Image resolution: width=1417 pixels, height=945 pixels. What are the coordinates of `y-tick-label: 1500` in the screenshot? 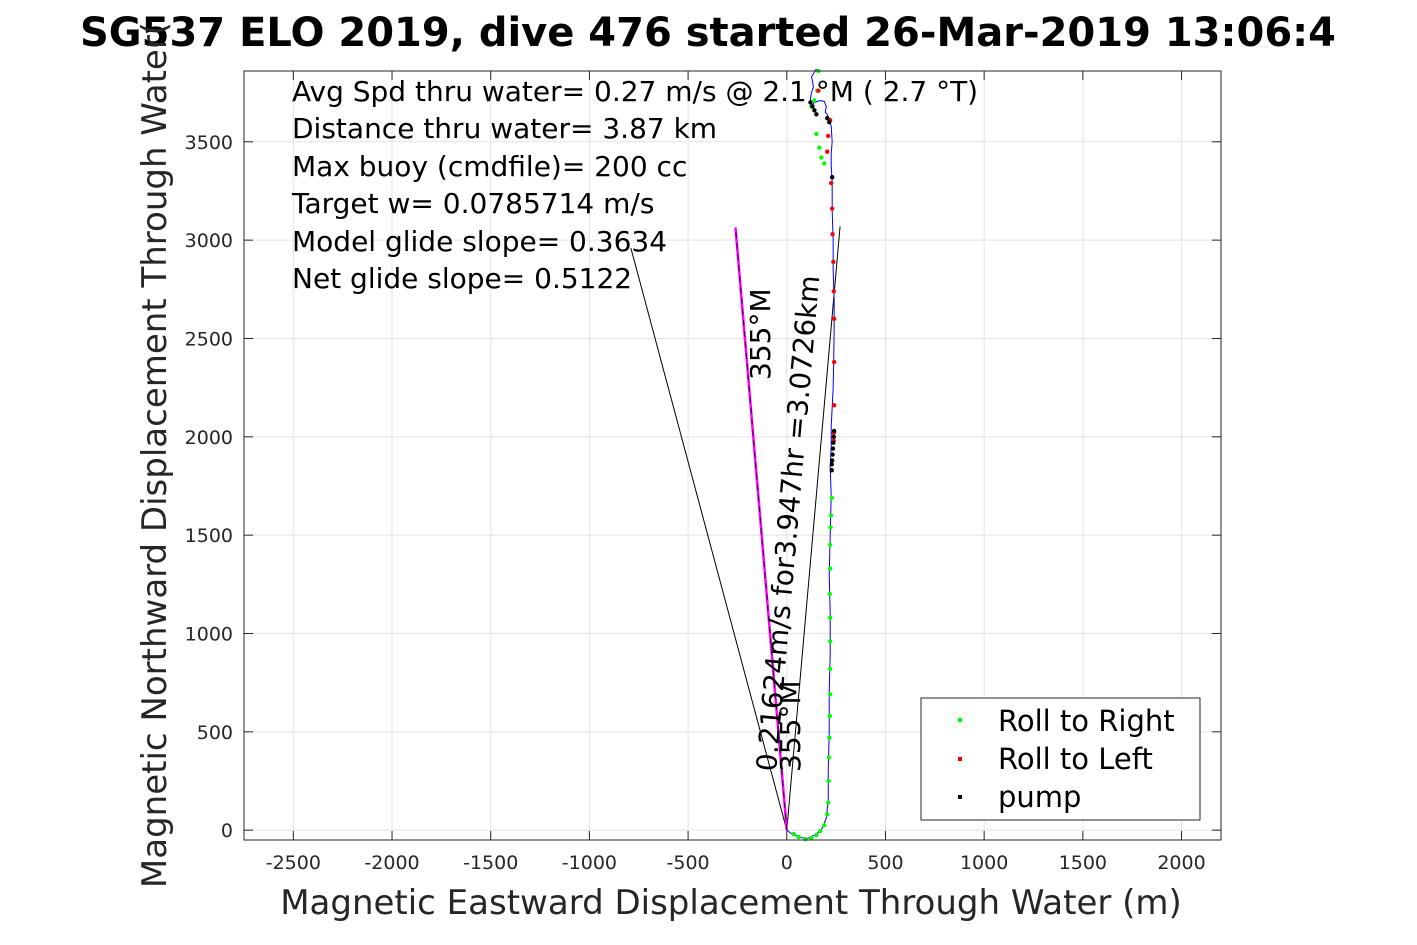 It's located at (209, 536).